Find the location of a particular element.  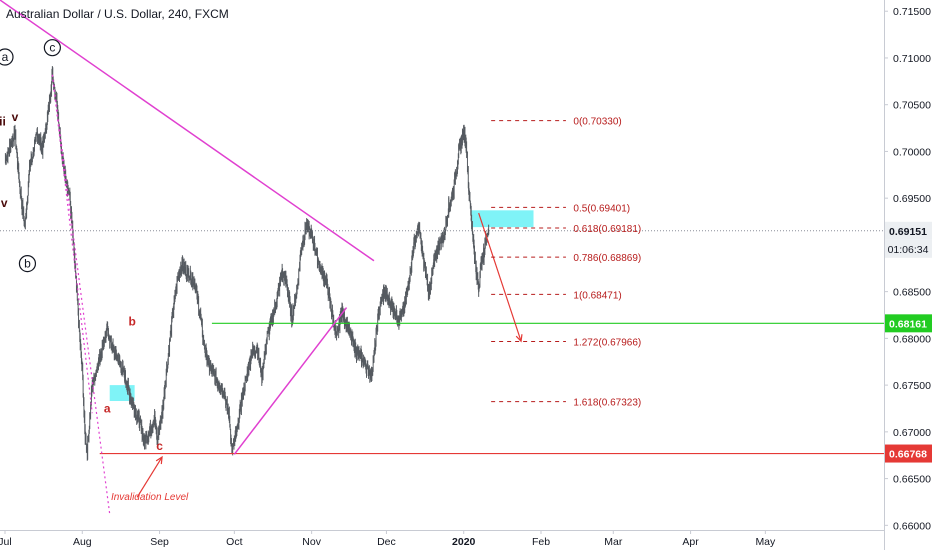

invalidation-line-badge: 0.66768 is located at coordinates (908, 455).